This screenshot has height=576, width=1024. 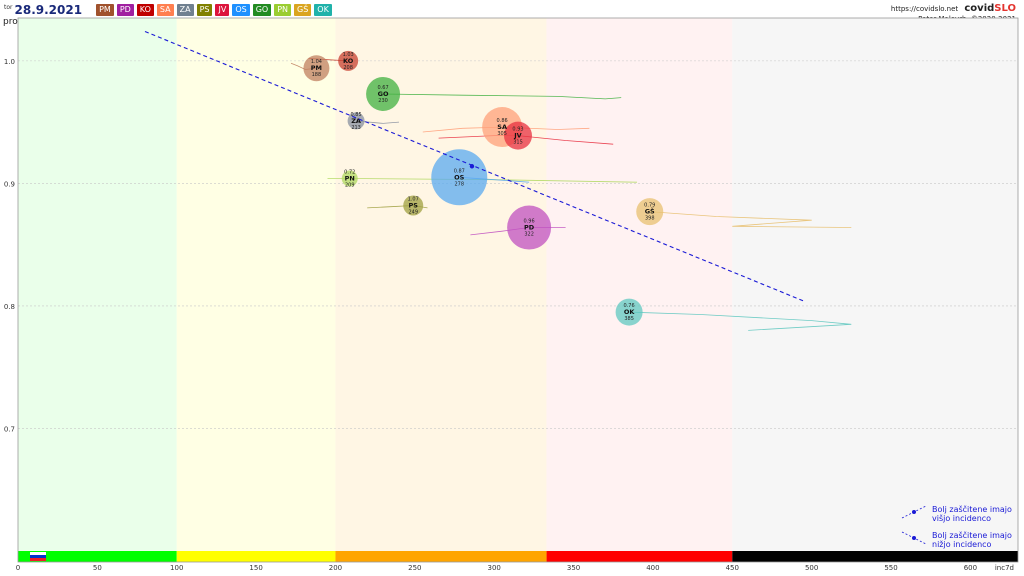 What do you see at coordinates (732, 568) in the screenshot?
I see `x-tick-label-9: 450` at bounding box center [732, 568].